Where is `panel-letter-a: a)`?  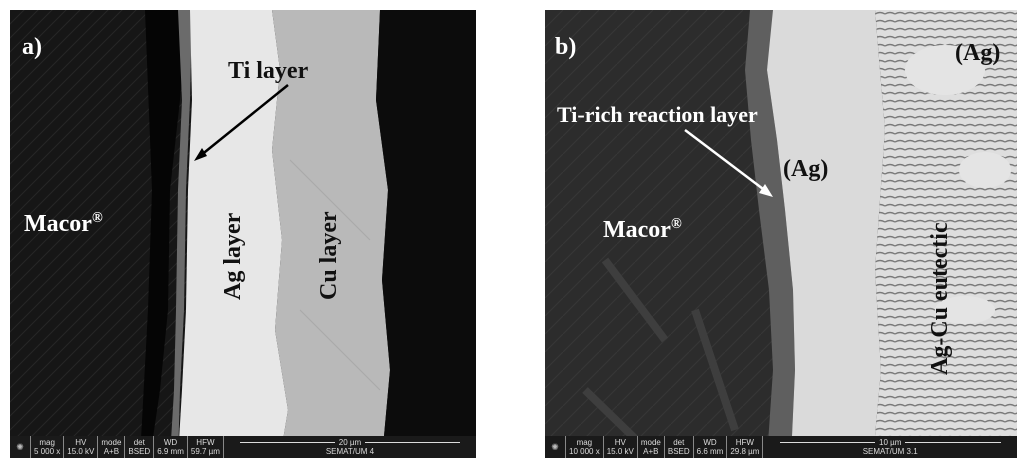 panel-letter-a: a) is located at coordinates (32, 47).